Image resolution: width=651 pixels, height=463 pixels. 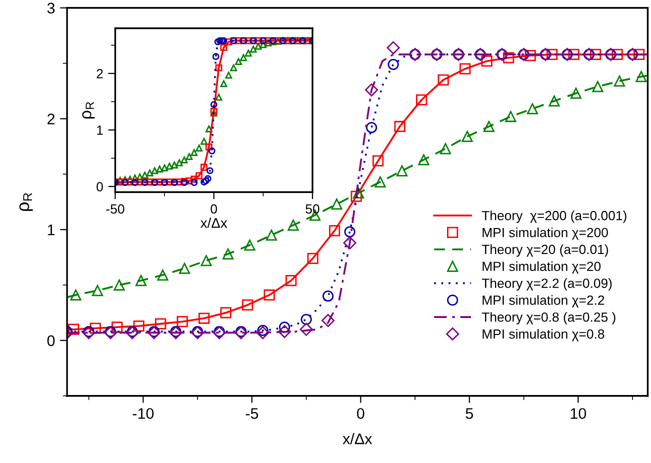 What do you see at coordinates (470, 413) in the screenshot?
I see `x-tick-label: 5` at bounding box center [470, 413].